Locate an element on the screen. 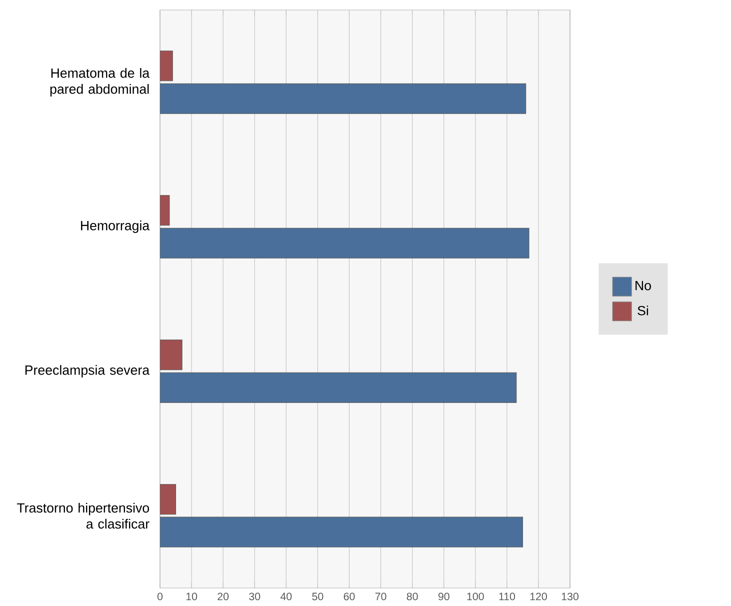 The height and width of the screenshot is (606, 731). x-tick-label: 90 is located at coordinates (444, 596).